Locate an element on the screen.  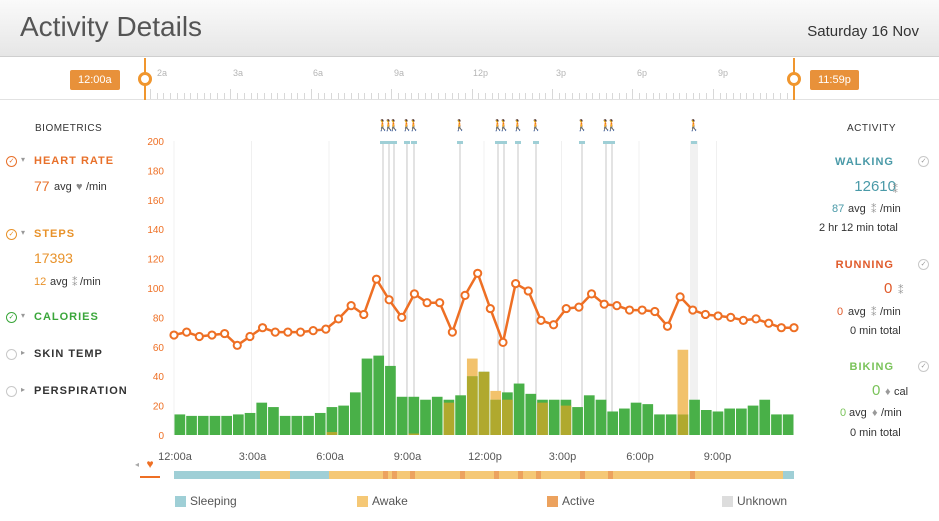
heart-rate-avg-label: avg is located at coordinates (63, 187).